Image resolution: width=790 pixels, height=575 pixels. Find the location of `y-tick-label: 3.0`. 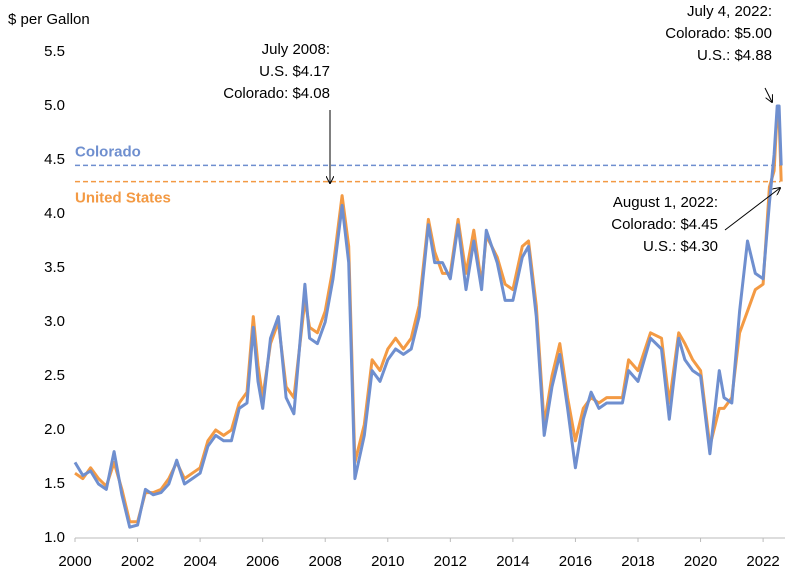

y-tick-label: 3.0 is located at coordinates (54, 321).